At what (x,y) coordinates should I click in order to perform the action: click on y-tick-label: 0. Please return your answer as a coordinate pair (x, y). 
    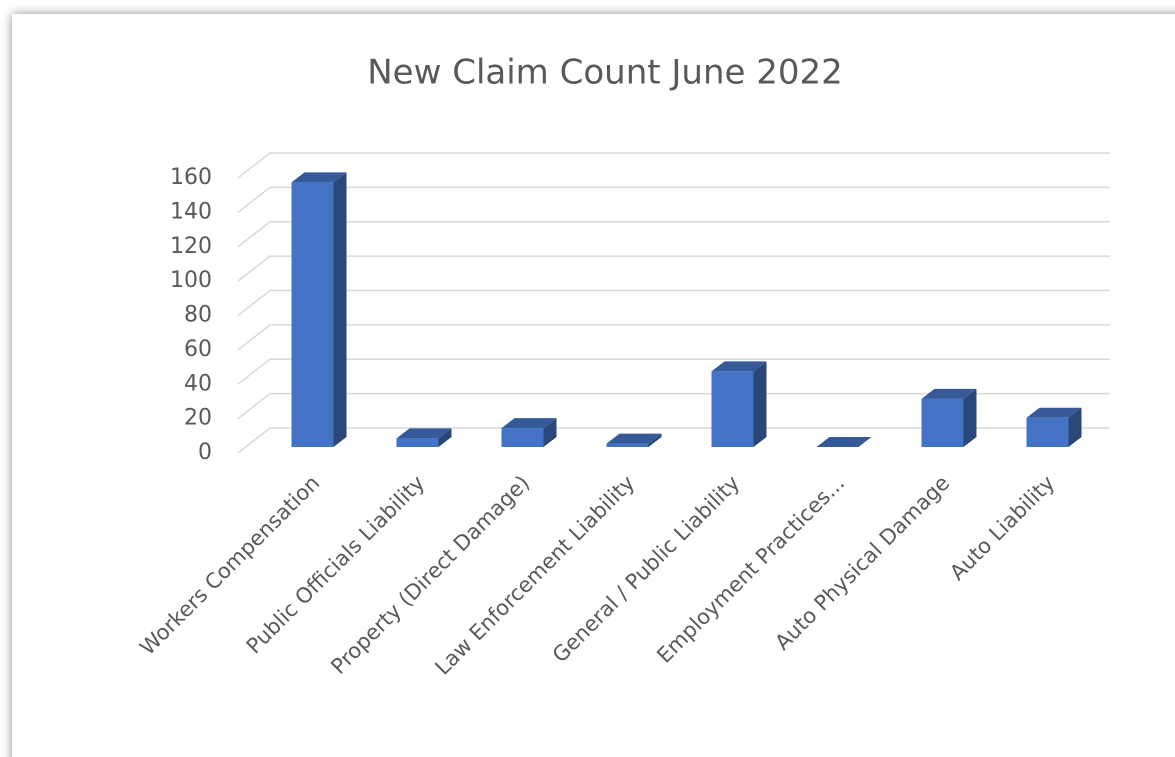
    Looking at the image, I should click on (205, 452).